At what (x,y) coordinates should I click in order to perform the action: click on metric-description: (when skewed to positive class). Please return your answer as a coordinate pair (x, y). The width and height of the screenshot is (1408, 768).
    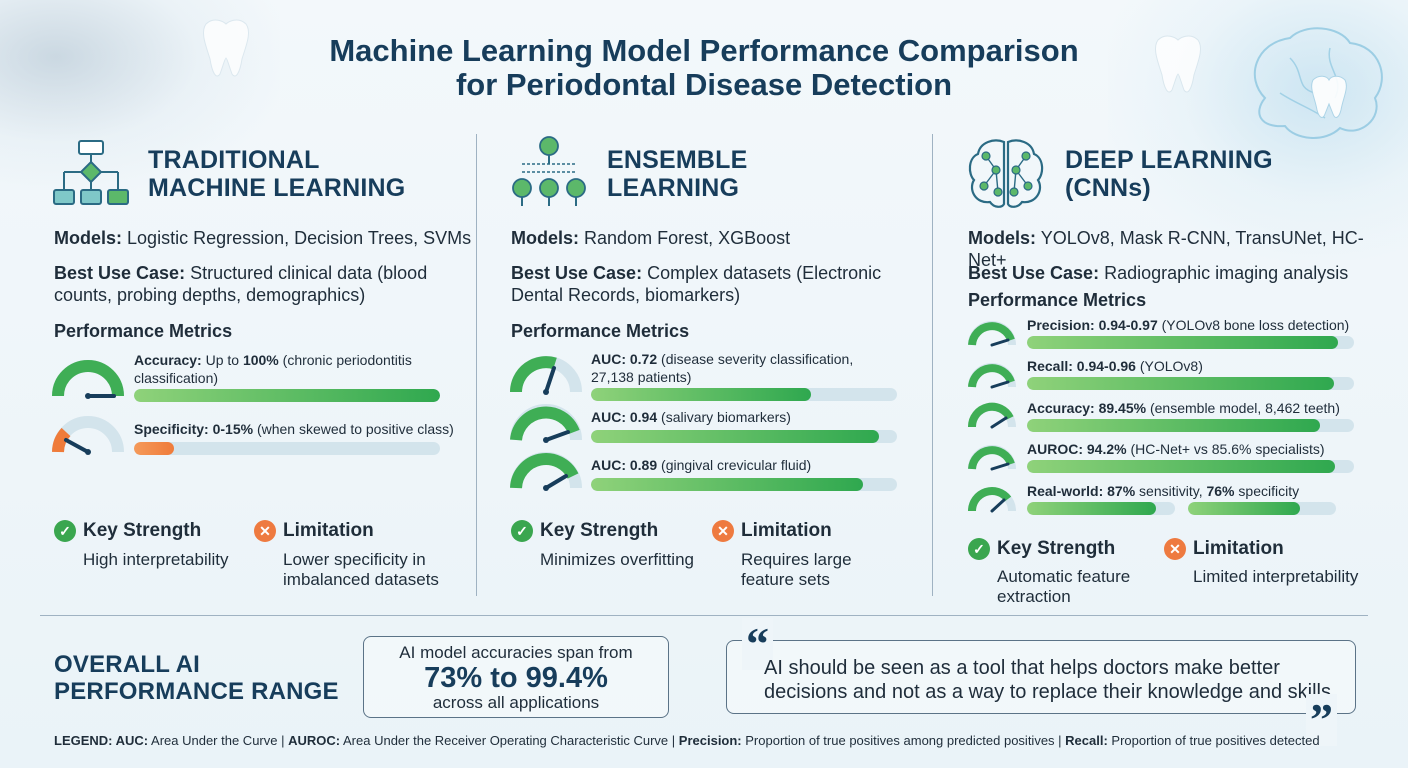
    Looking at the image, I should click on (355, 429).